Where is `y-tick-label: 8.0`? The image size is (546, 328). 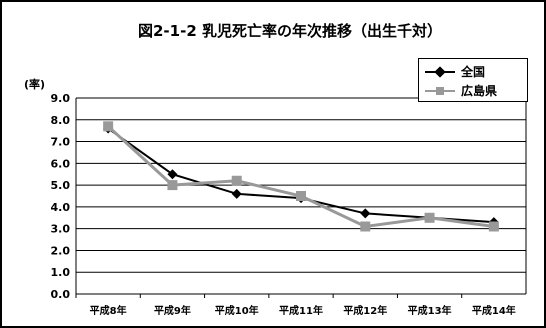
y-tick-label: 8.0 is located at coordinates (61, 120).